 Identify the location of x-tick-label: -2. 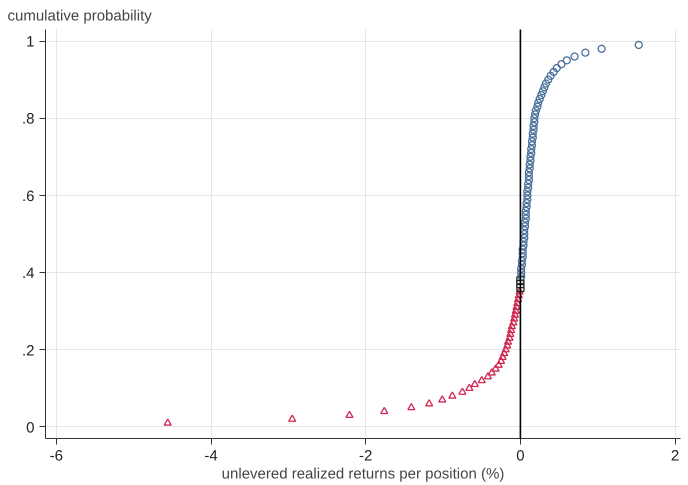
(365, 456).